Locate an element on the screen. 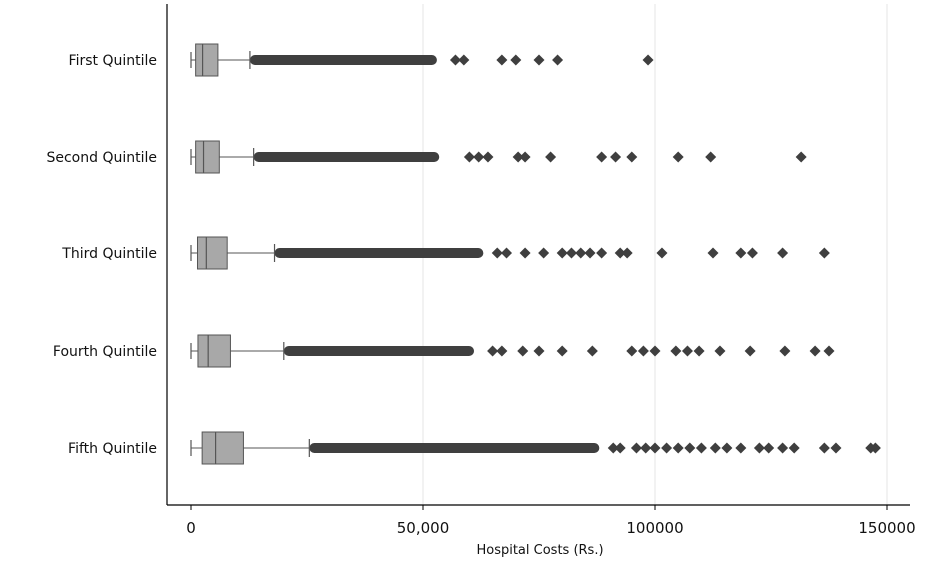 Image resolution: width=928 pixels, height=564 pixels. category-label-2: Second Quintile is located at coordinates (101, 158).